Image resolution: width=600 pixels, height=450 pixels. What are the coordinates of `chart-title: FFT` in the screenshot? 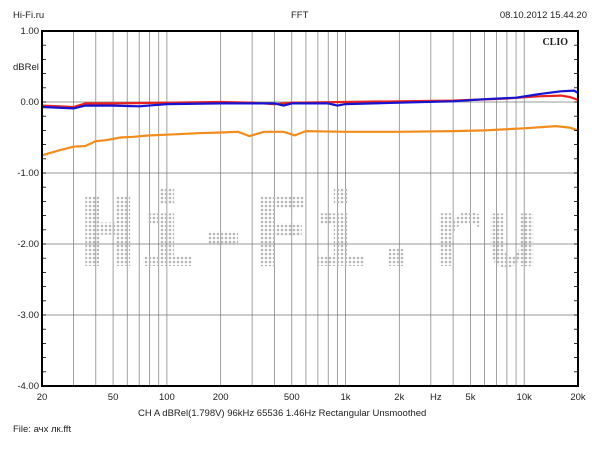 It's located at (300, 15).